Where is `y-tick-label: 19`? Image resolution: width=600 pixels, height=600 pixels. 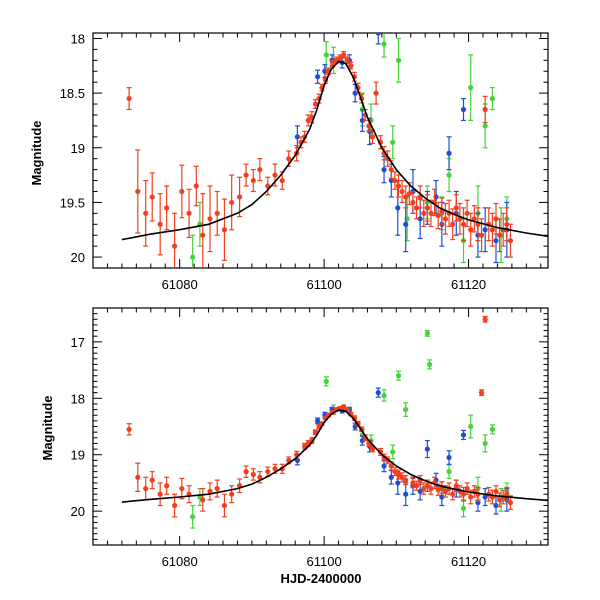 y-tick-label: 19 is located at coordinates (78, 148).